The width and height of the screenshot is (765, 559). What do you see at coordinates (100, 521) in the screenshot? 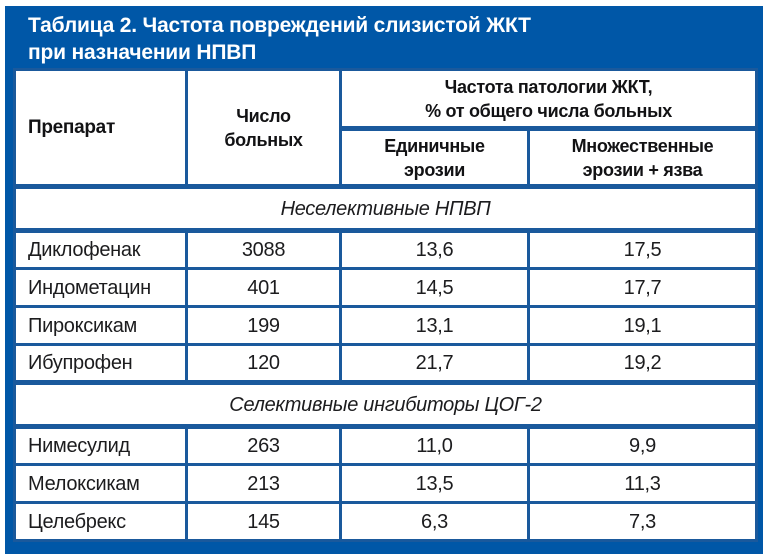
I see `drug-cell: Целебрекс` at bounding box center [100, 521].